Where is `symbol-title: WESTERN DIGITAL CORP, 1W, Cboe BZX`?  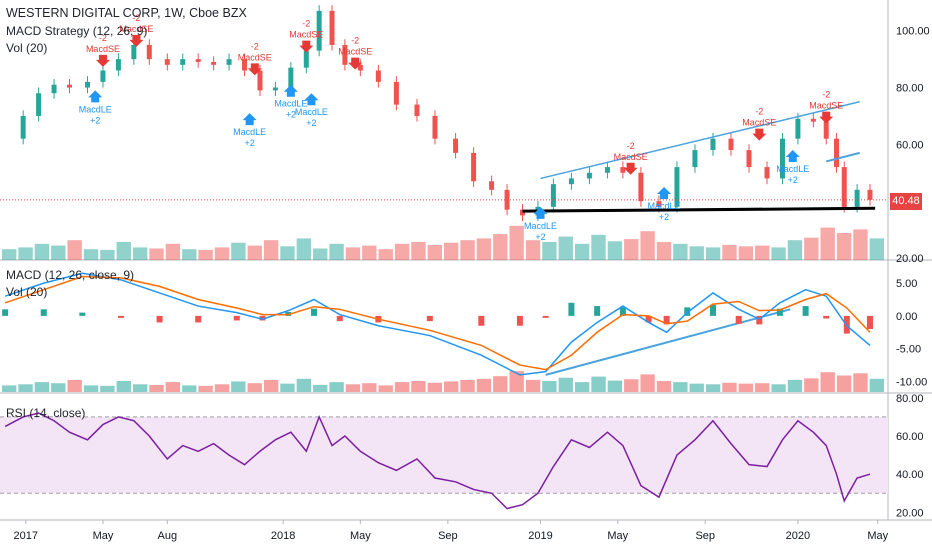
symbol-title: WESTERN DIGITAL CORP, 1W, Cboe BZX is located at coordinates (126, 13).